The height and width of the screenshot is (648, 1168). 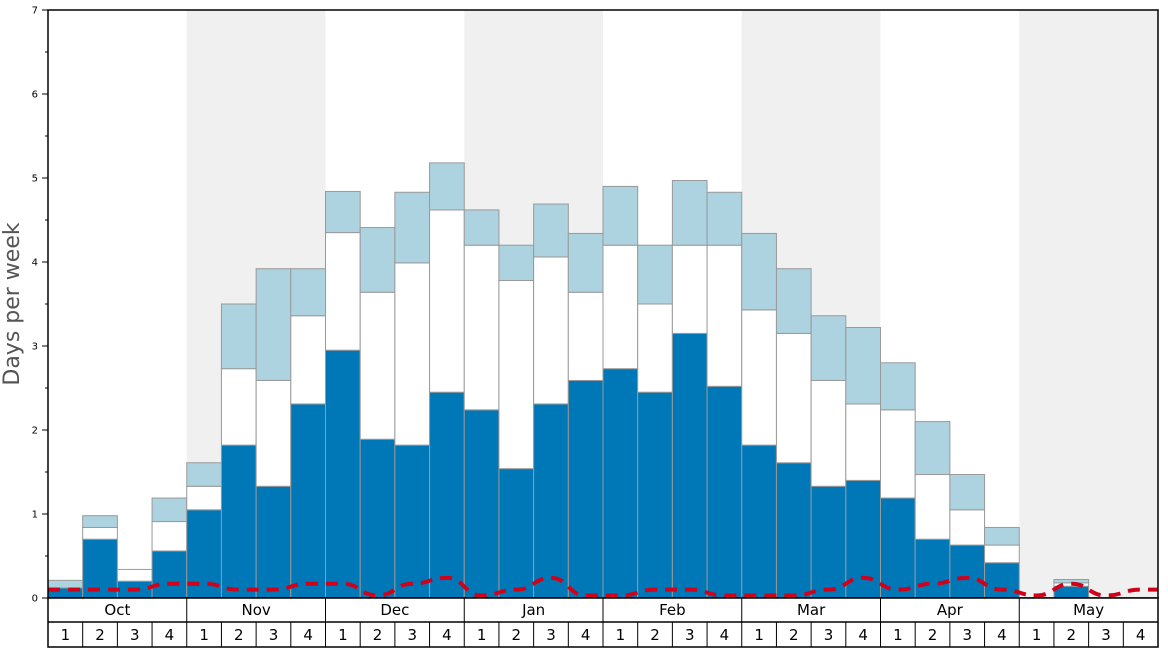 What do you see at coordinates (412, 521) in the screenshot?
I see `bar-segment-s0-w11` at bounding box center [412, 521].